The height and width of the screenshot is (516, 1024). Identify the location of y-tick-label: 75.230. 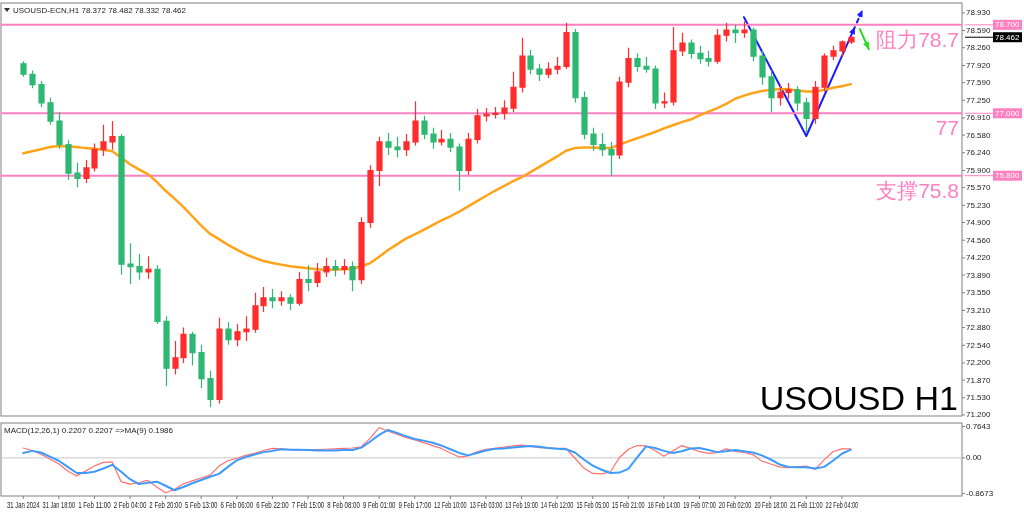
(979, 205).